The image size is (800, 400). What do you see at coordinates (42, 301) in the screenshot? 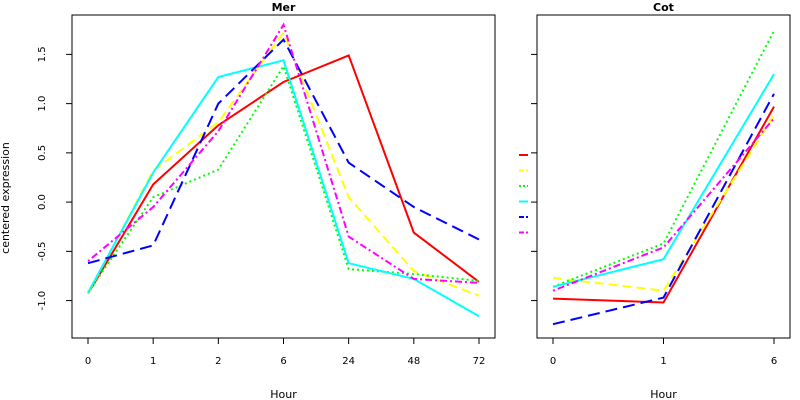
I see `y-tick-label: -1.0` at bounding box center [42, 301].